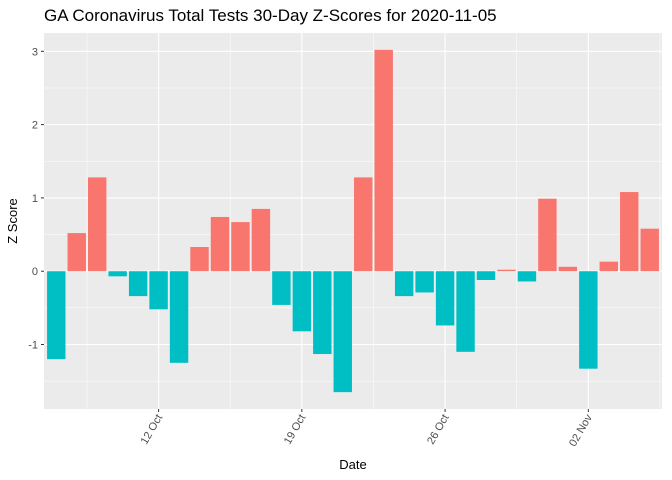 The height and width of the screenshot is (480, 672). I want to click on y-axis-title: Z Score, so click(12, 221).